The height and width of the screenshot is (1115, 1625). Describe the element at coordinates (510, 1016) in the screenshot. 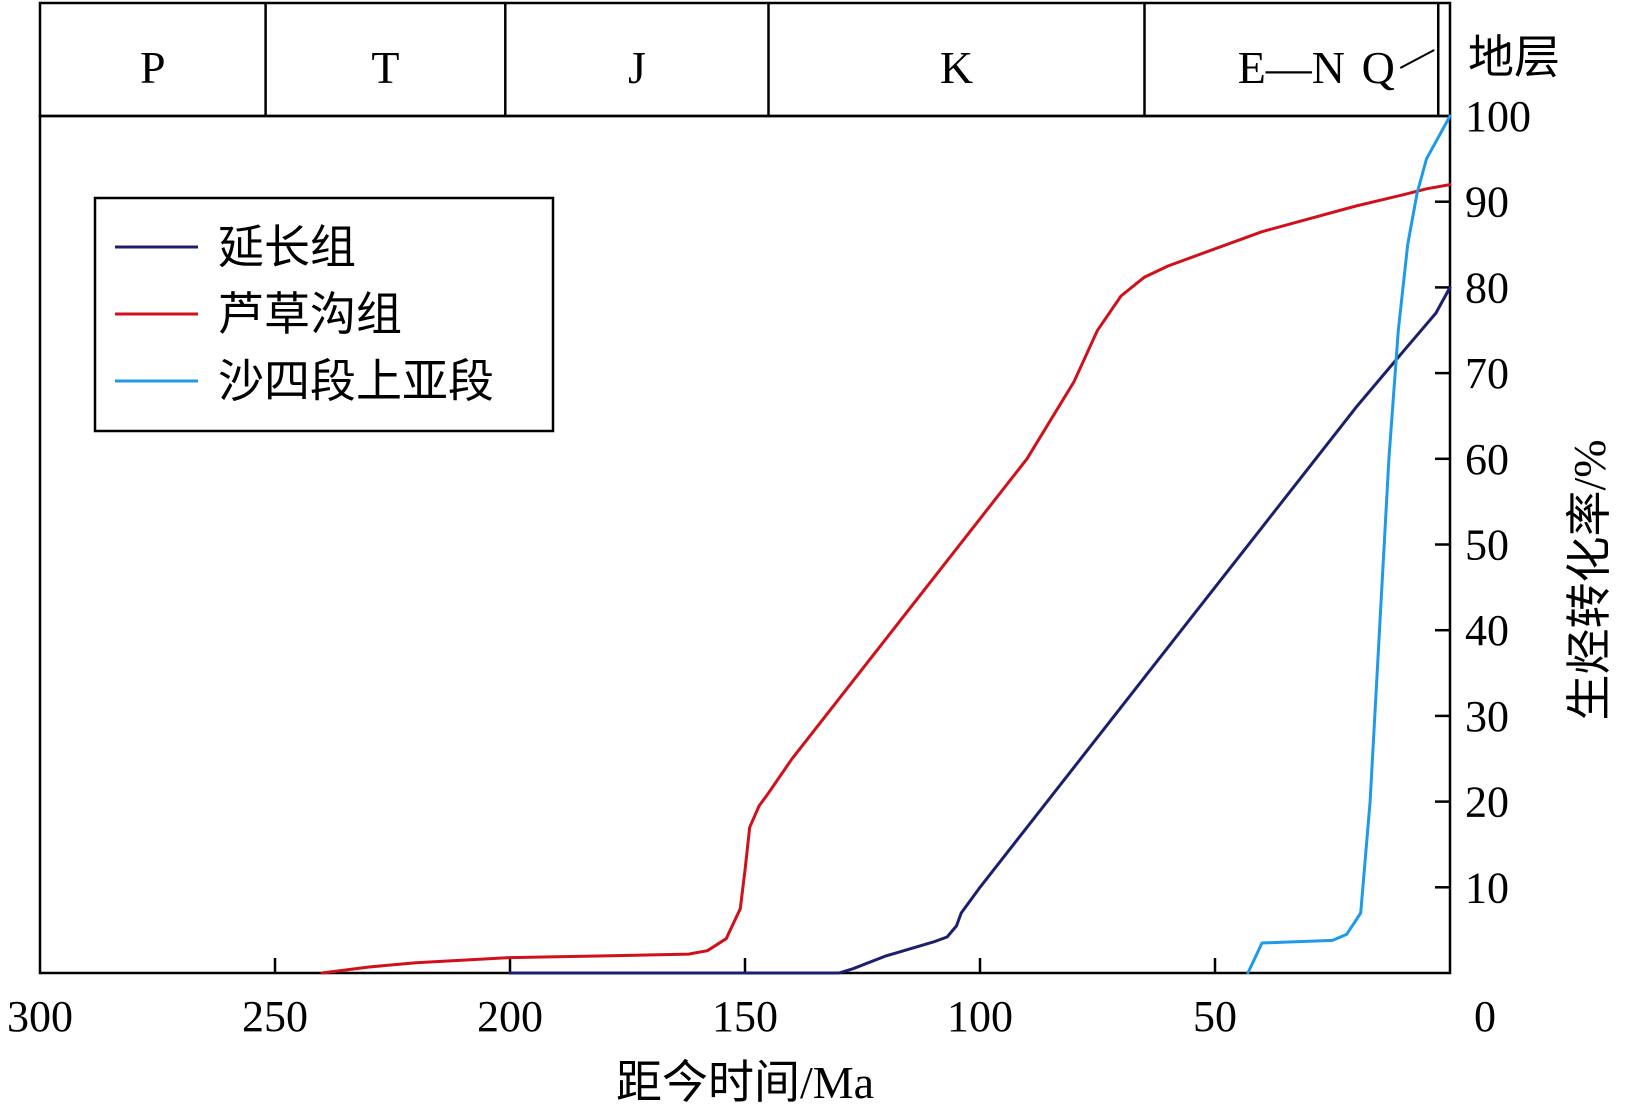

I see `x-tick-label: 200` at that location.